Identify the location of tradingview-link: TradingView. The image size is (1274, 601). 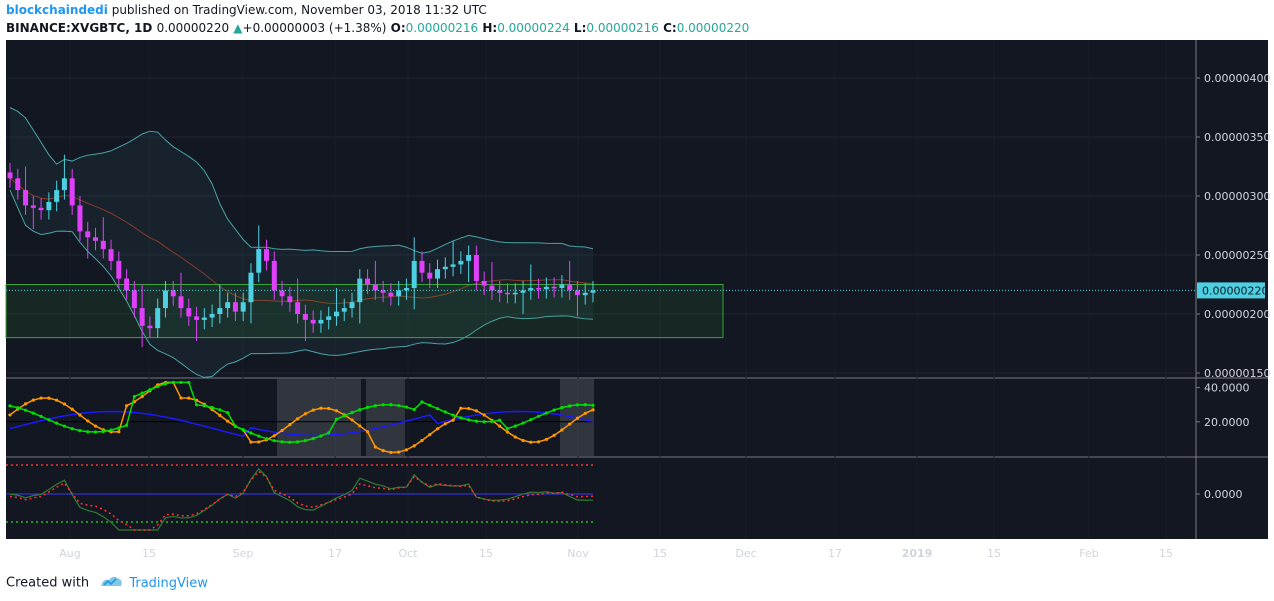
(168, 583).